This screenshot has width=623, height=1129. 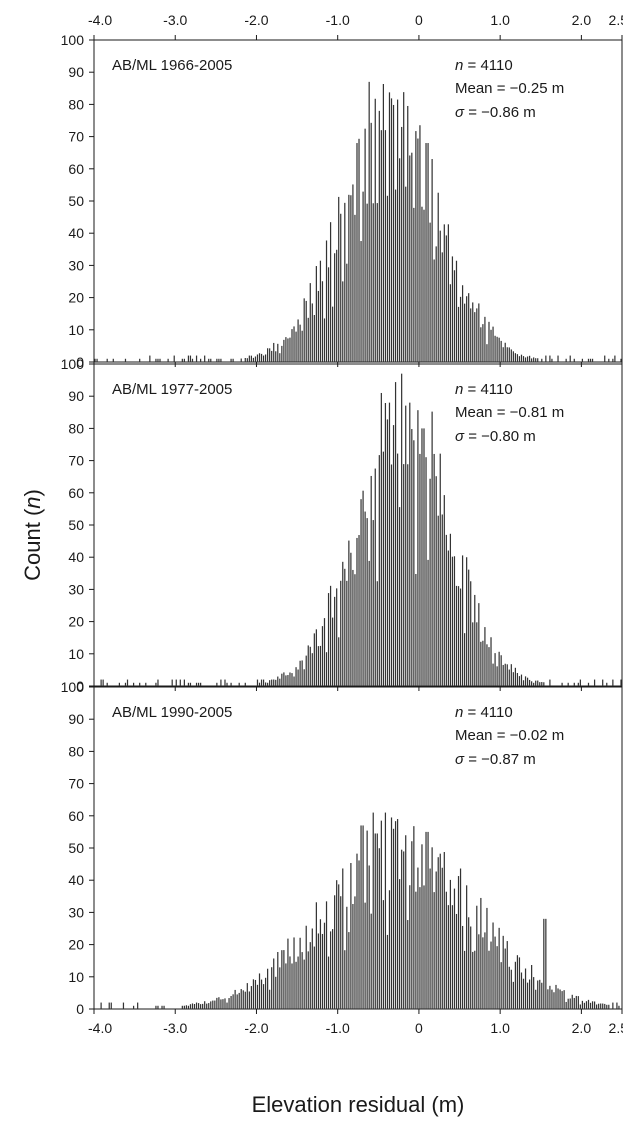 I want to click on panel-label: AB/ML 1966-2005, so click(x=172, y=65).